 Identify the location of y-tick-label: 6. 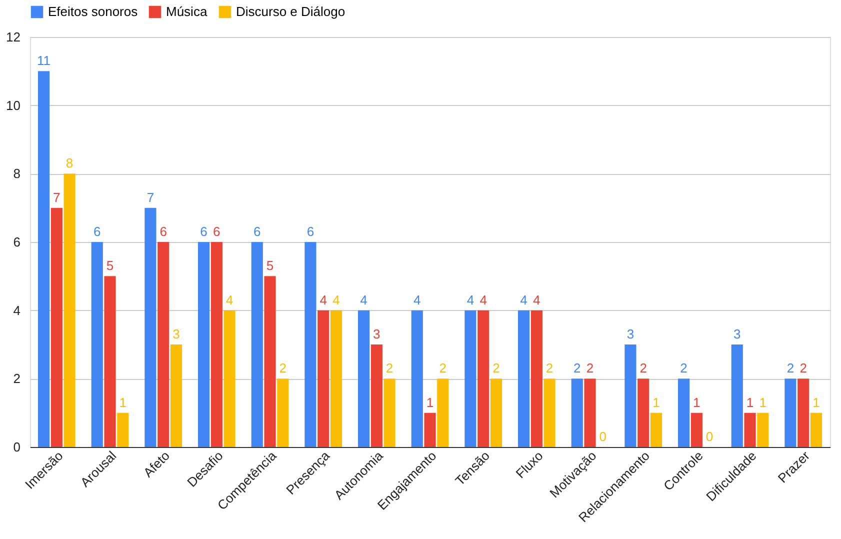
(16, 242).